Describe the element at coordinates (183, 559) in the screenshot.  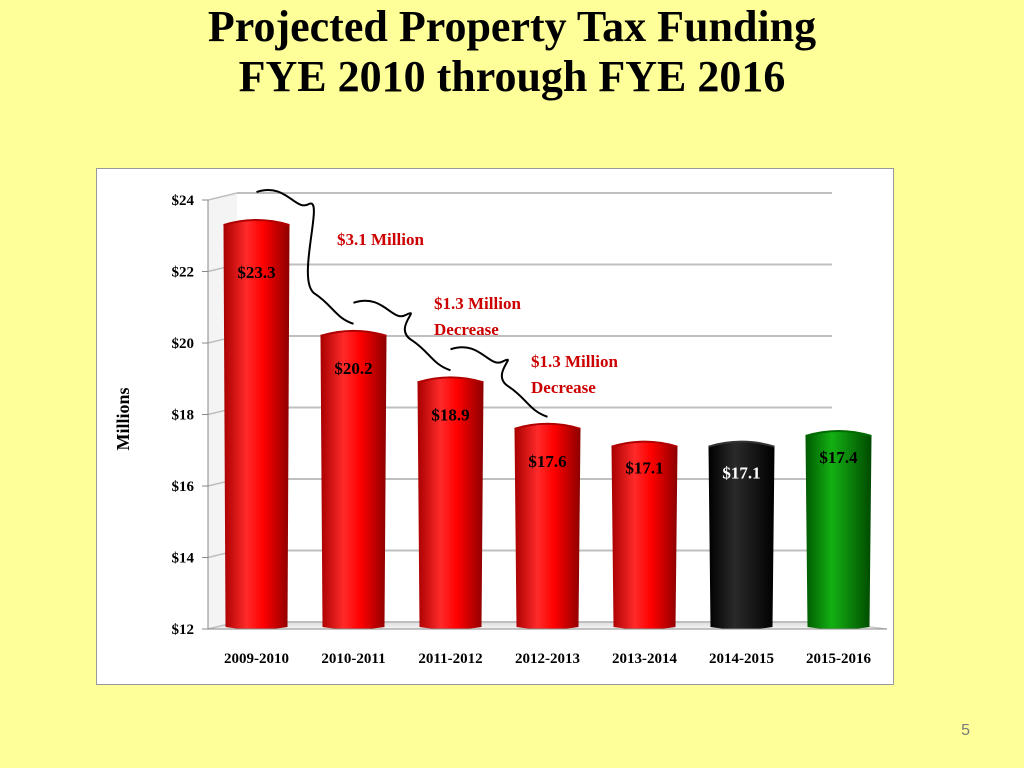
I see `y-tick-label: $14` at that location.